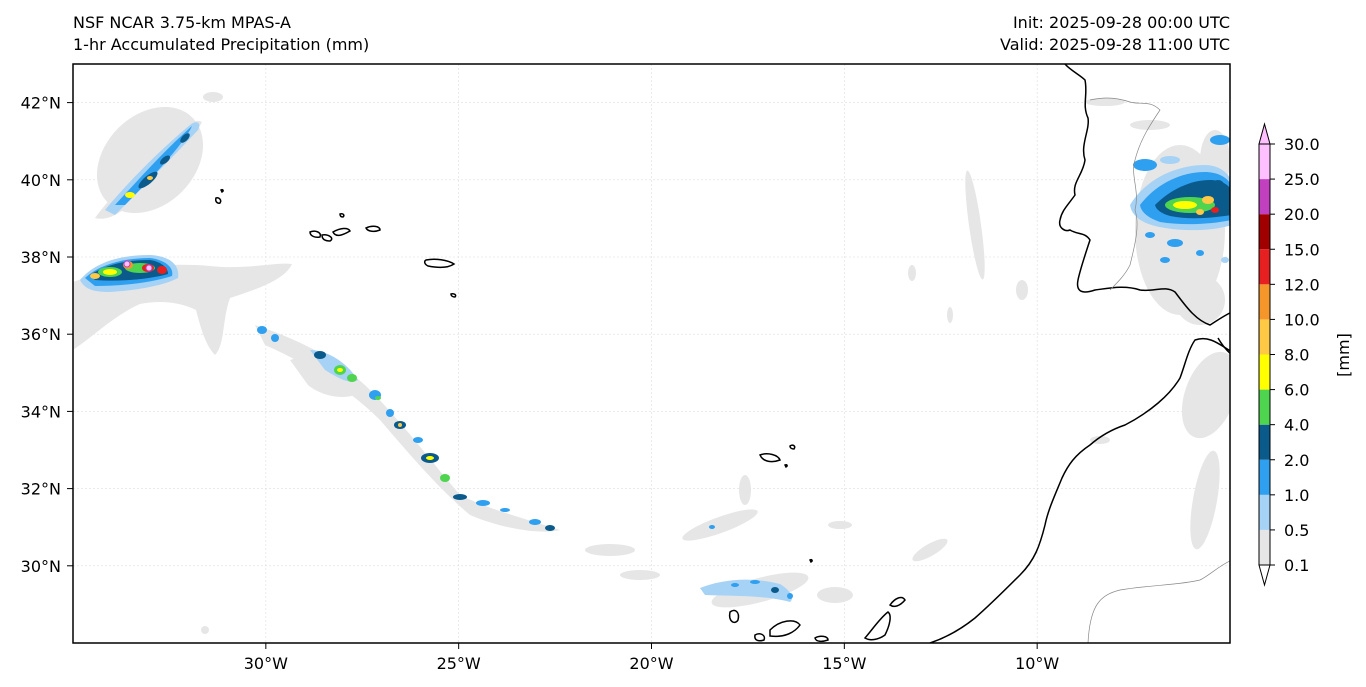 This screenshot has height=687, width=1366. Describe the element at coordinates (41, 411) in the screenshot. I see `lat-tick-label: 34°N` at that location.